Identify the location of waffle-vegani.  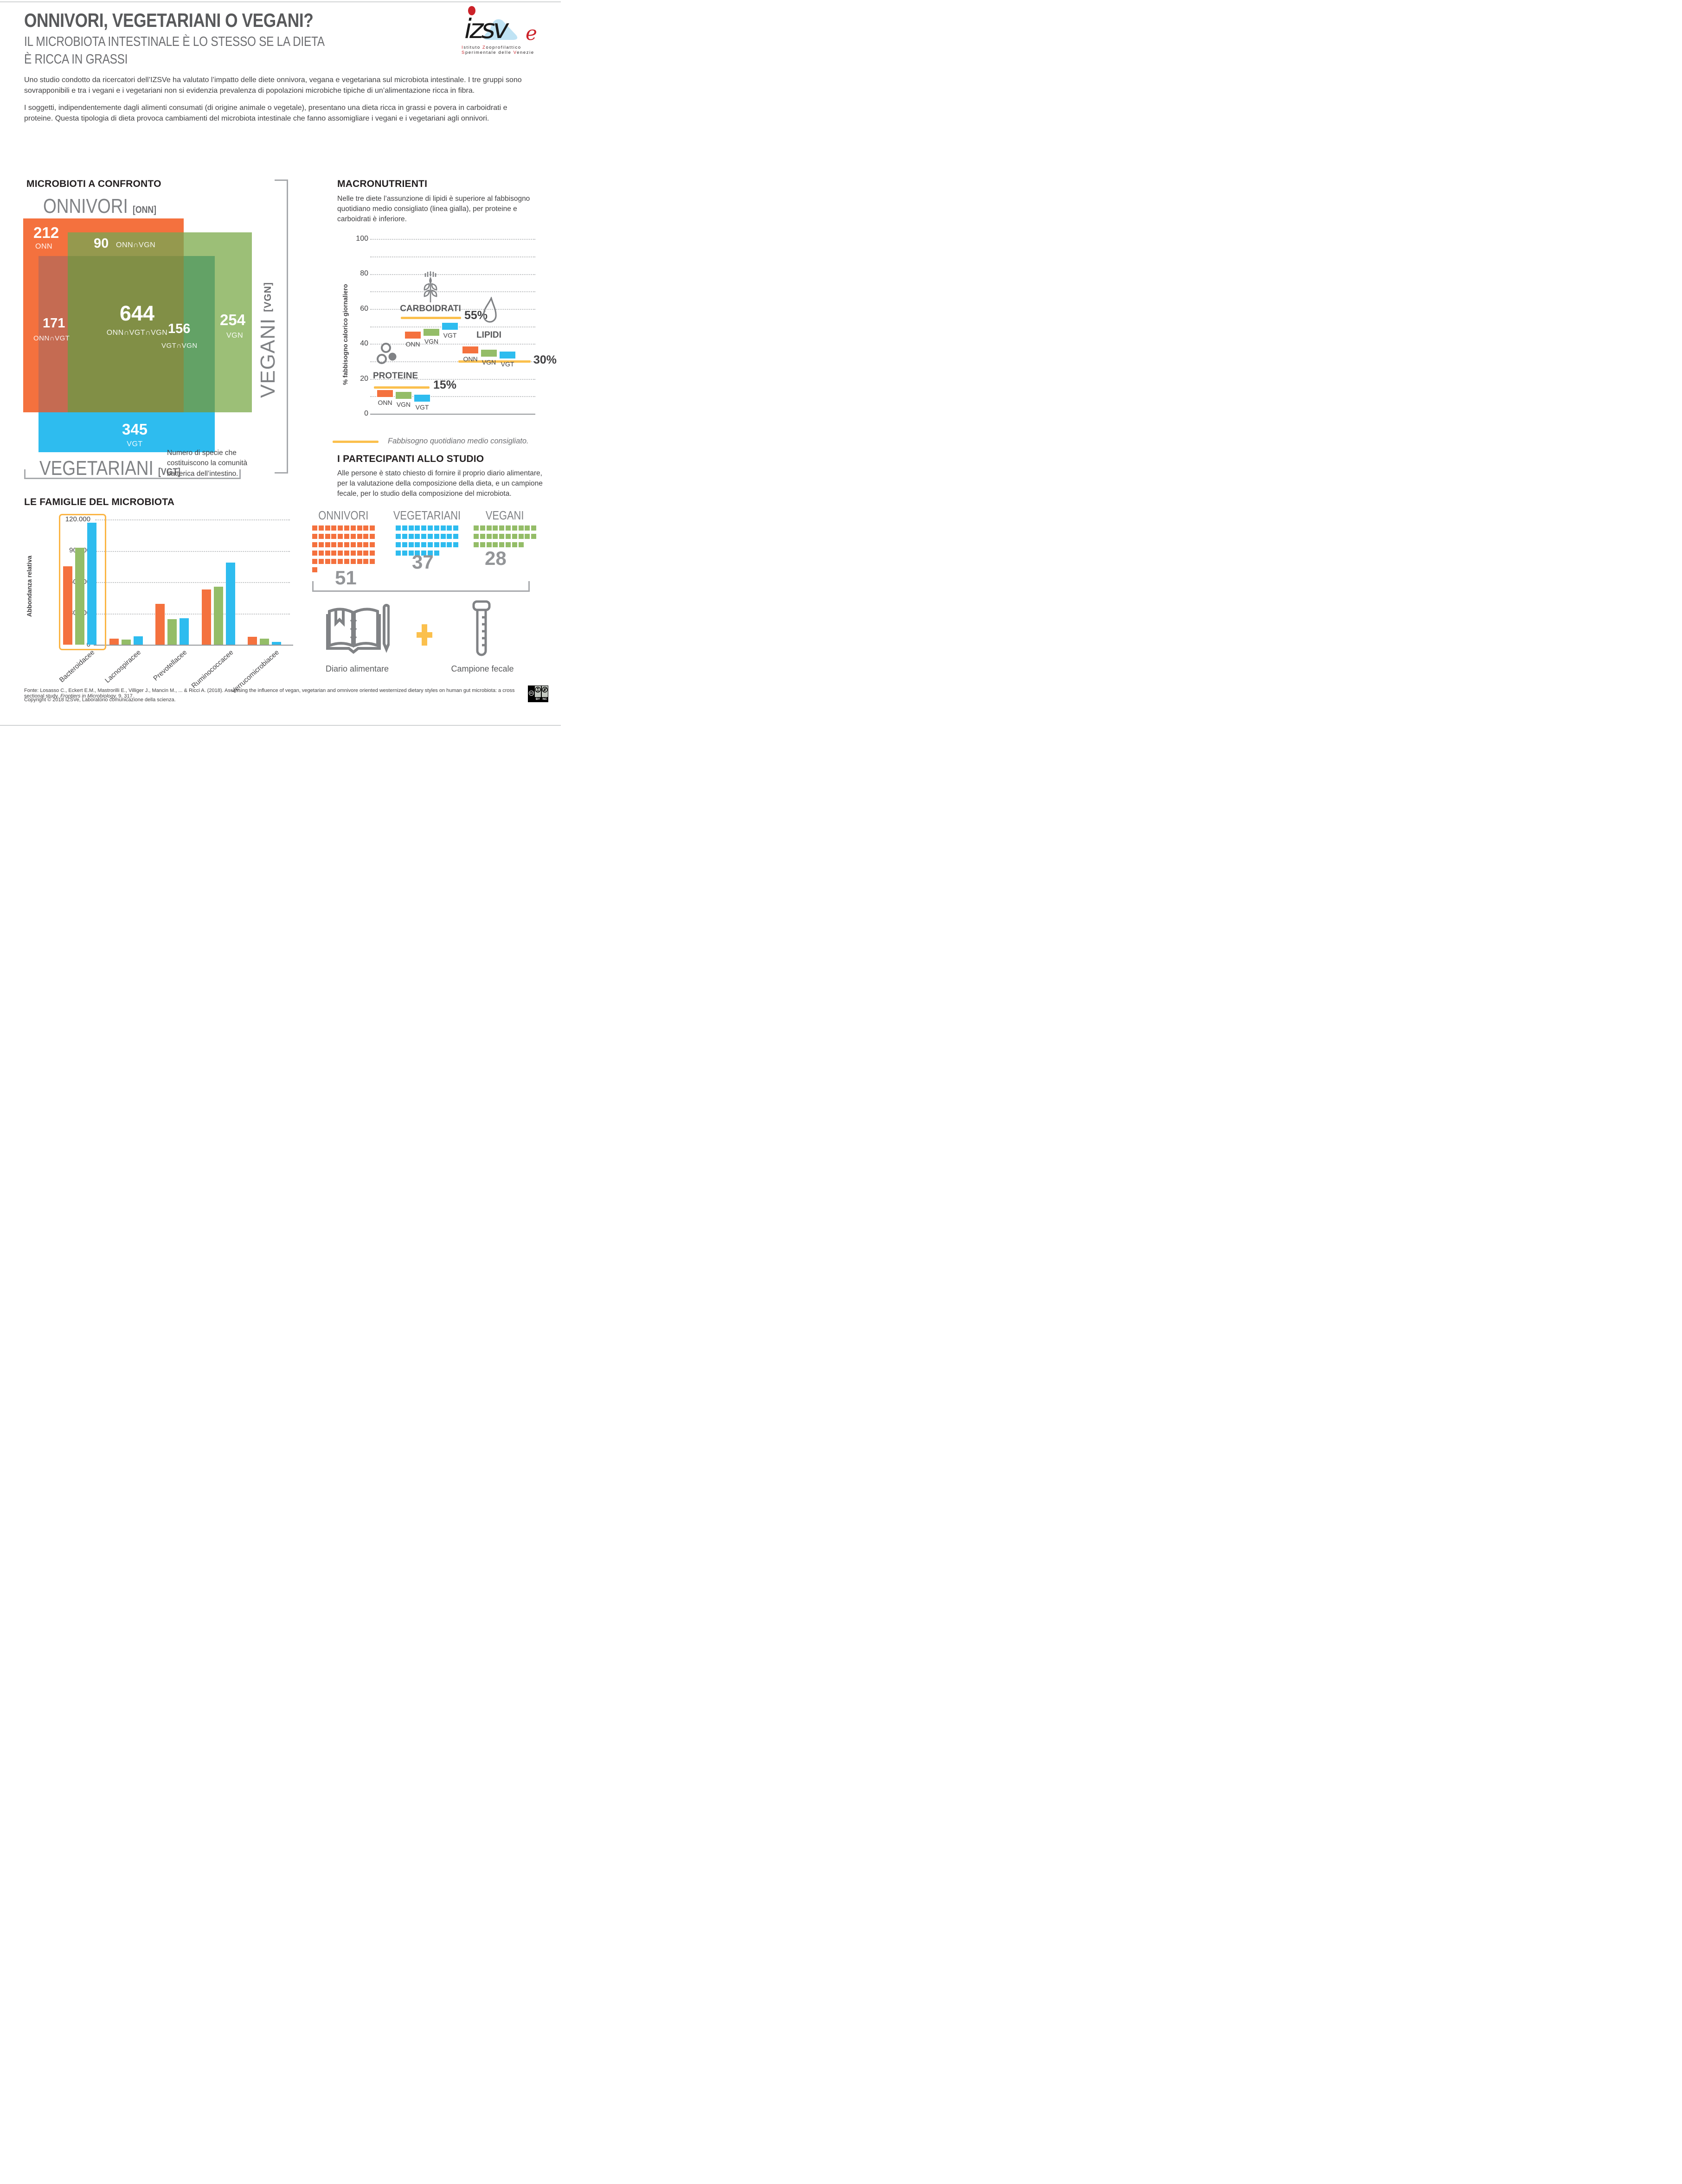
(505, 538).